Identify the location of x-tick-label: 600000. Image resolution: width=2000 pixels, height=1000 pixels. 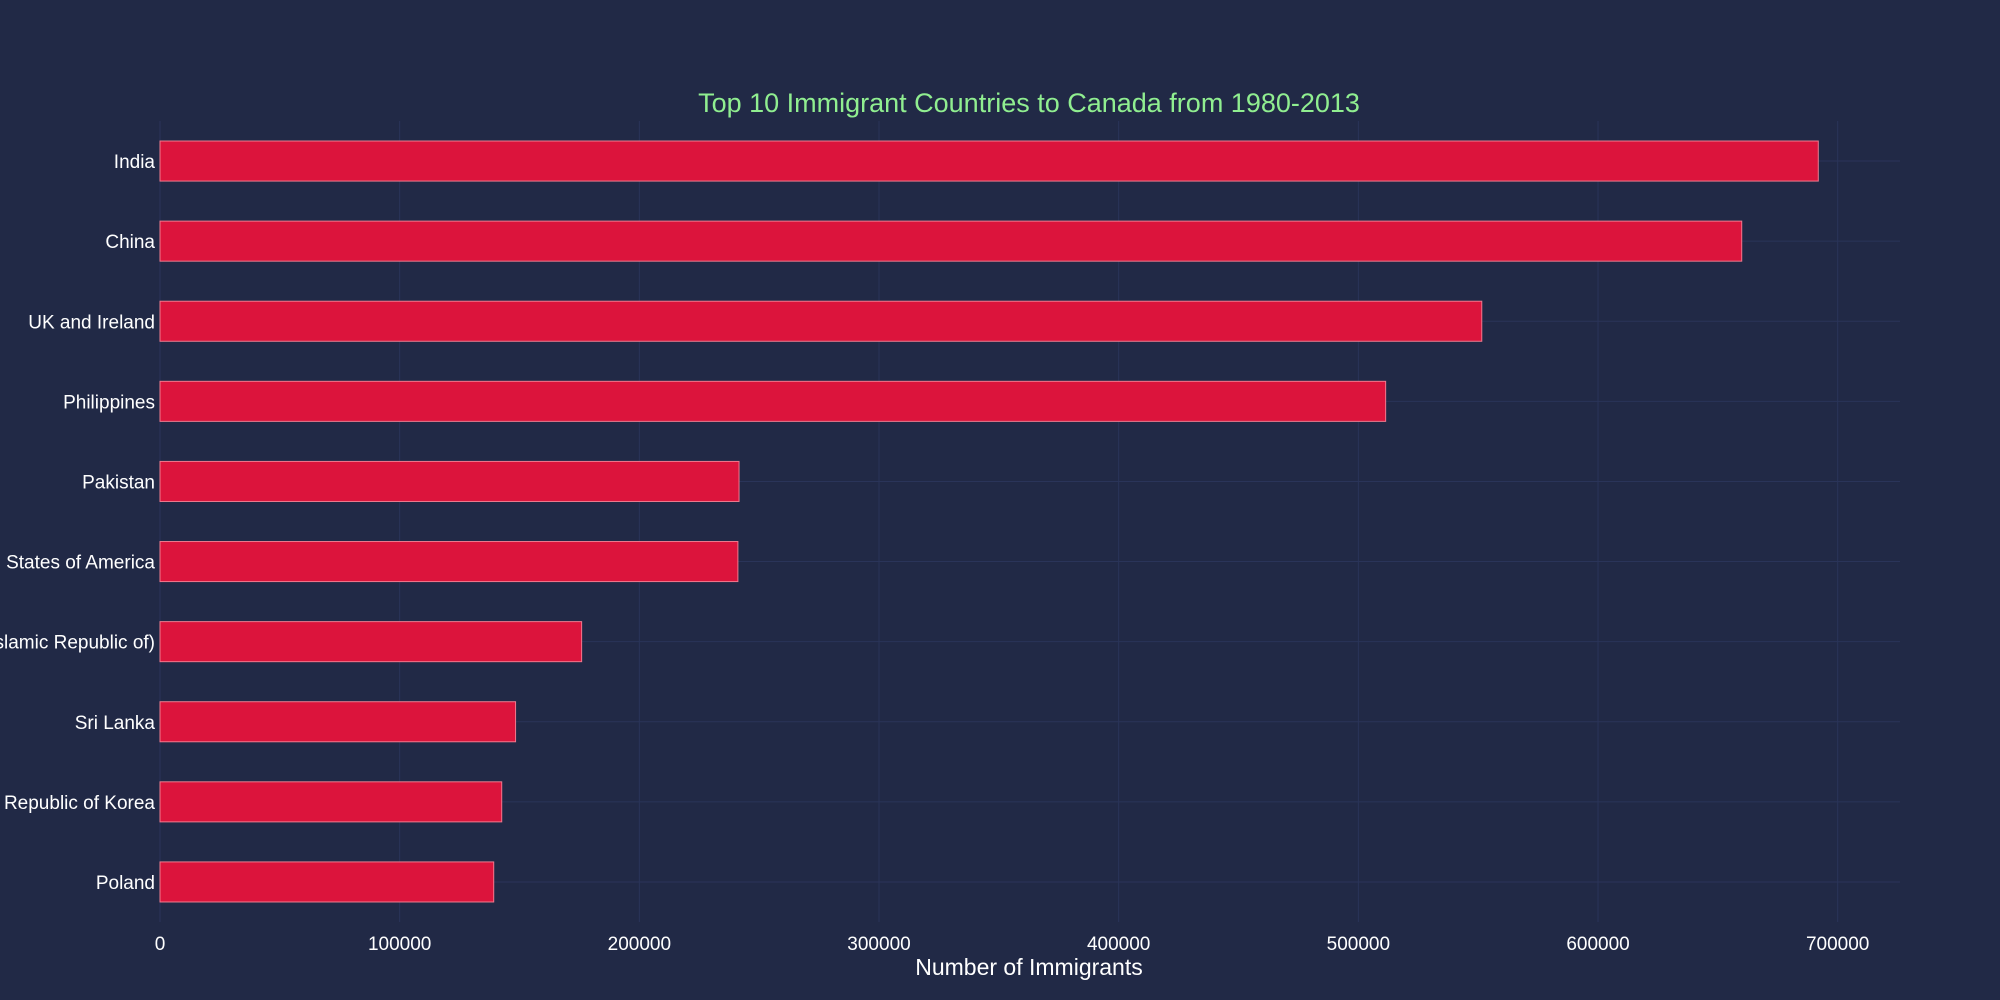
(1597, 944).